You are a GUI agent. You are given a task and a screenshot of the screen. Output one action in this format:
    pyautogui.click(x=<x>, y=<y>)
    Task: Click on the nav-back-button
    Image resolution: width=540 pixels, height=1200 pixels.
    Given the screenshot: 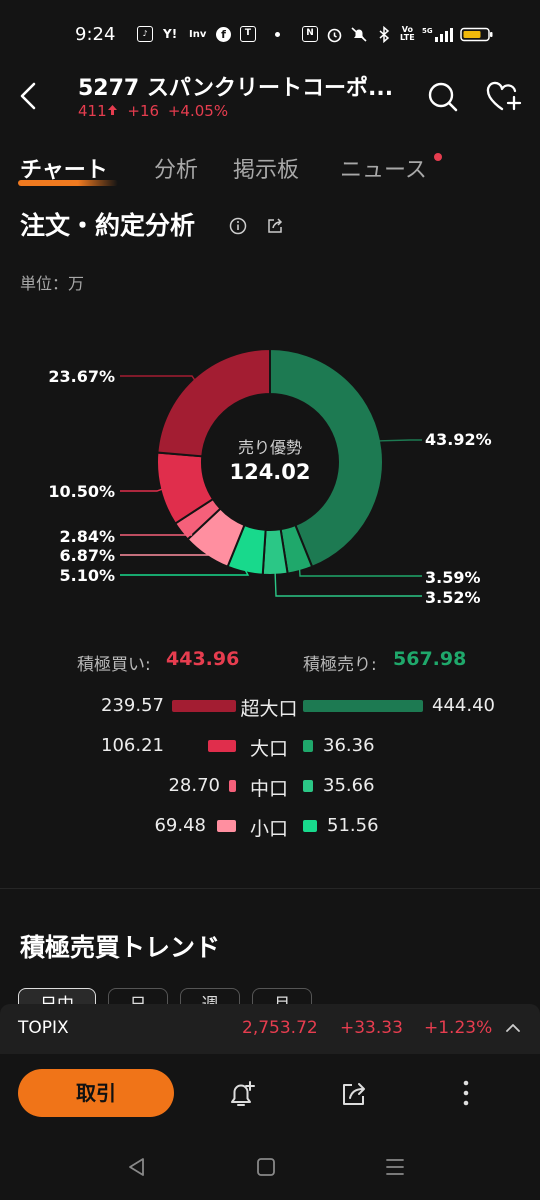 What is the action you would take?
    pyautogui.click(x=137, y=1167)
    